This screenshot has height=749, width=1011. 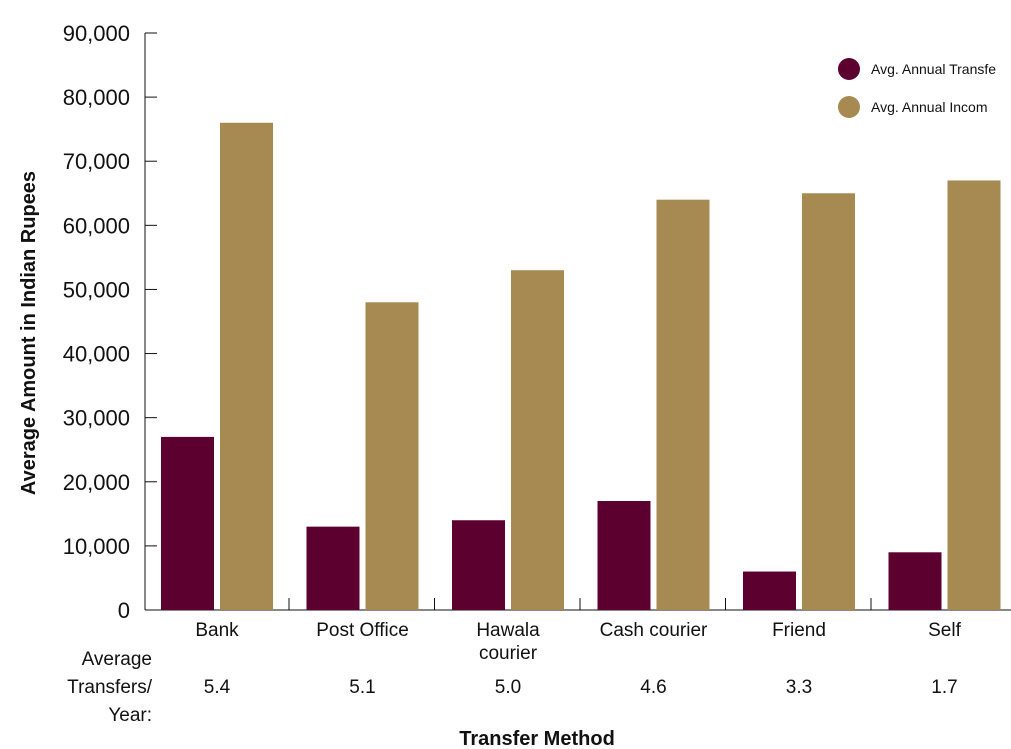 I want to click on legend-label: Avg. Annual Incom, so click(x=929, y=107).